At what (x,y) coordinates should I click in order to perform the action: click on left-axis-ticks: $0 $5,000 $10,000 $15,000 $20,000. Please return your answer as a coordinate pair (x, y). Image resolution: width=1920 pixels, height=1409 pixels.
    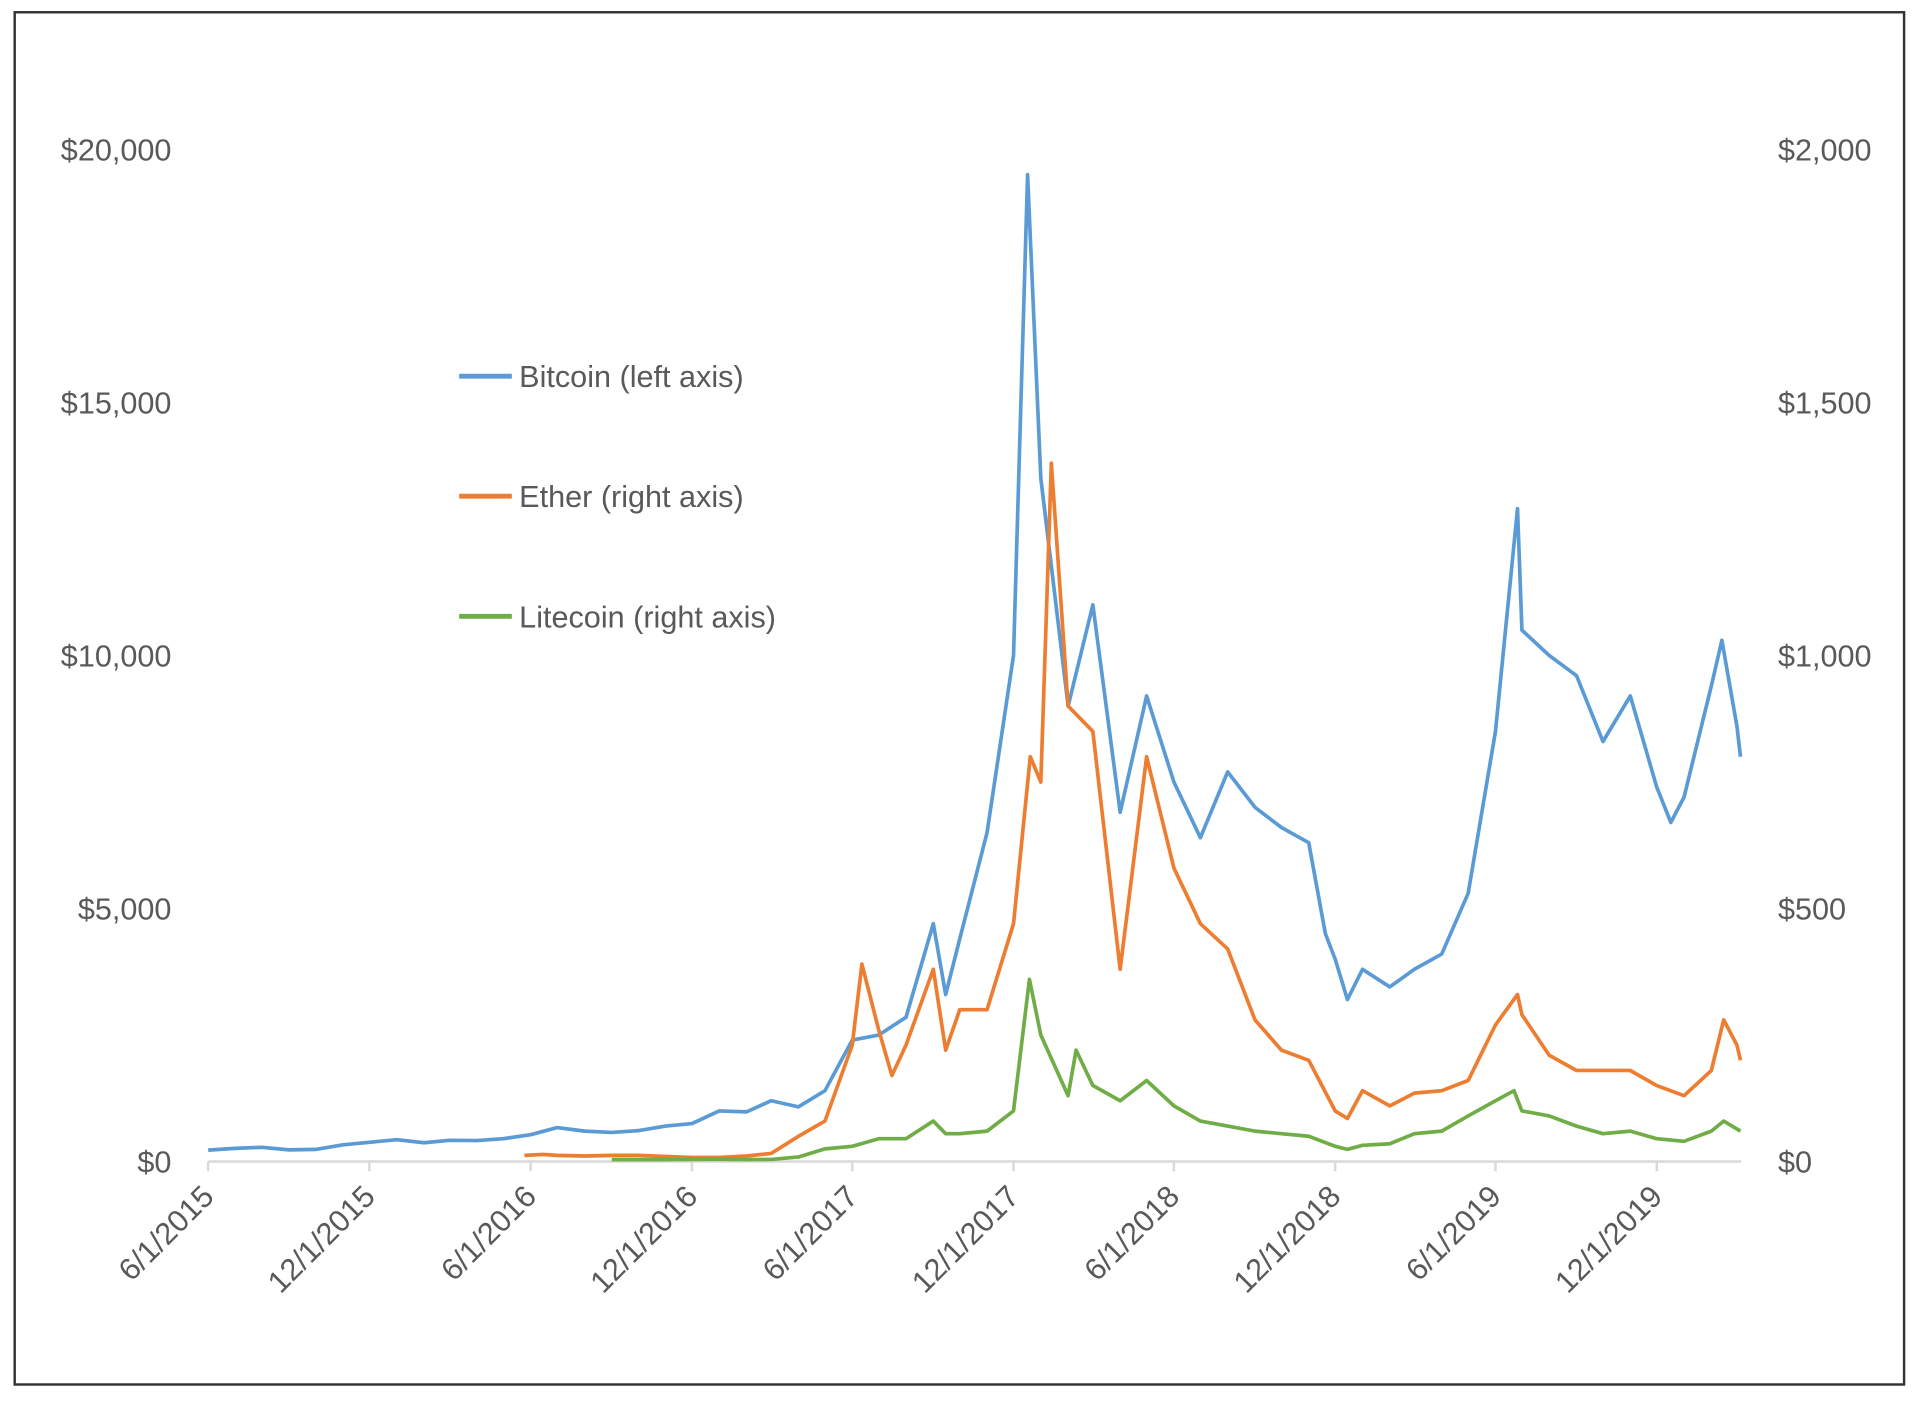
    Looking at the image, I should click on (116, 656).